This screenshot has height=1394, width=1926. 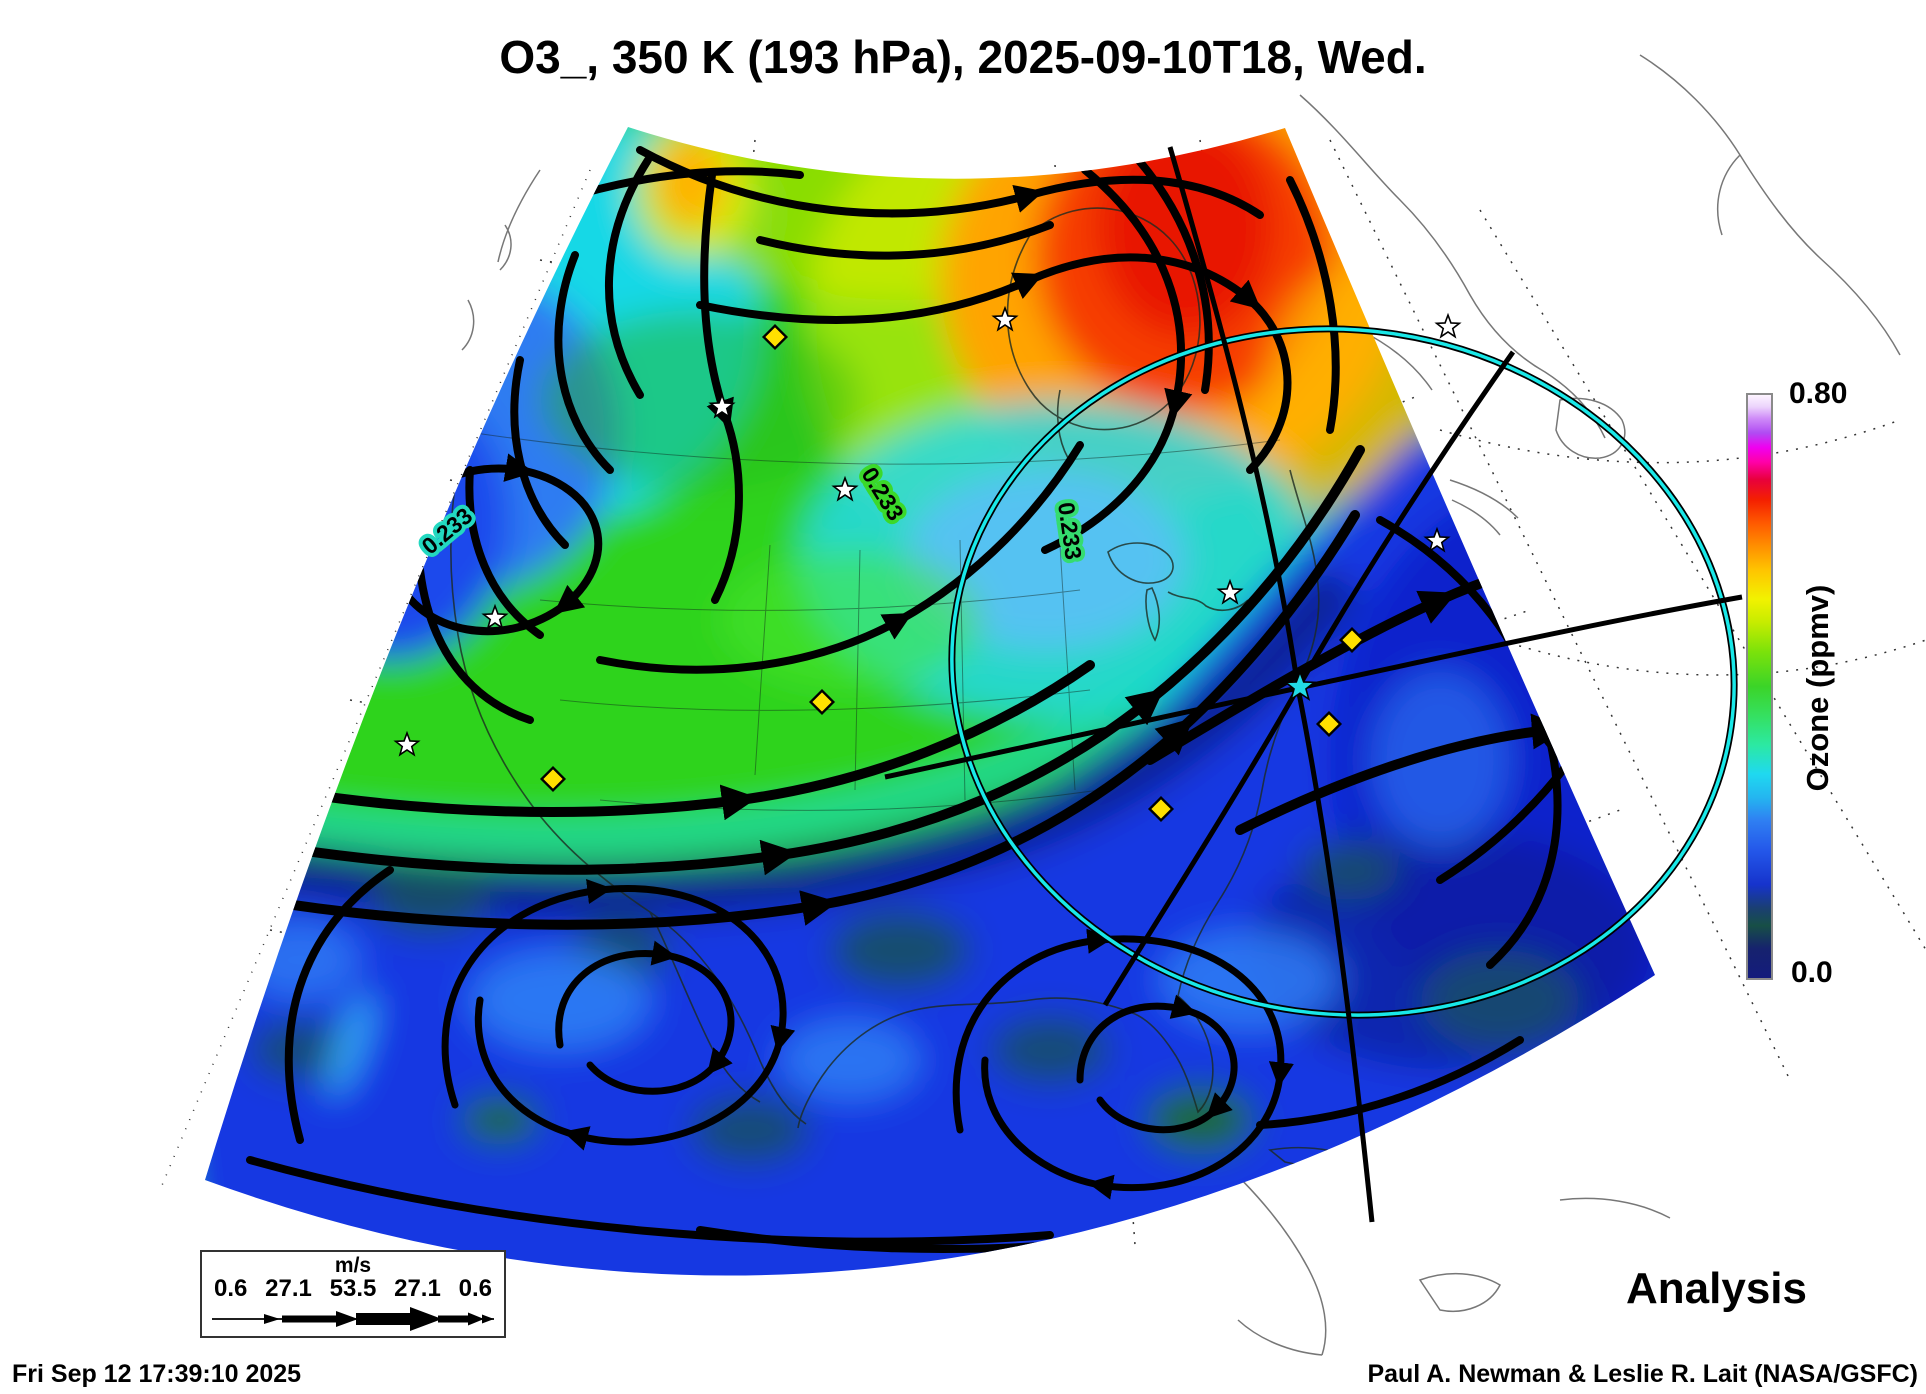 I want to click on wind-speed-values: 0.6 27.1 53.5 27.1 0.6, so click(x=353, y=1288).